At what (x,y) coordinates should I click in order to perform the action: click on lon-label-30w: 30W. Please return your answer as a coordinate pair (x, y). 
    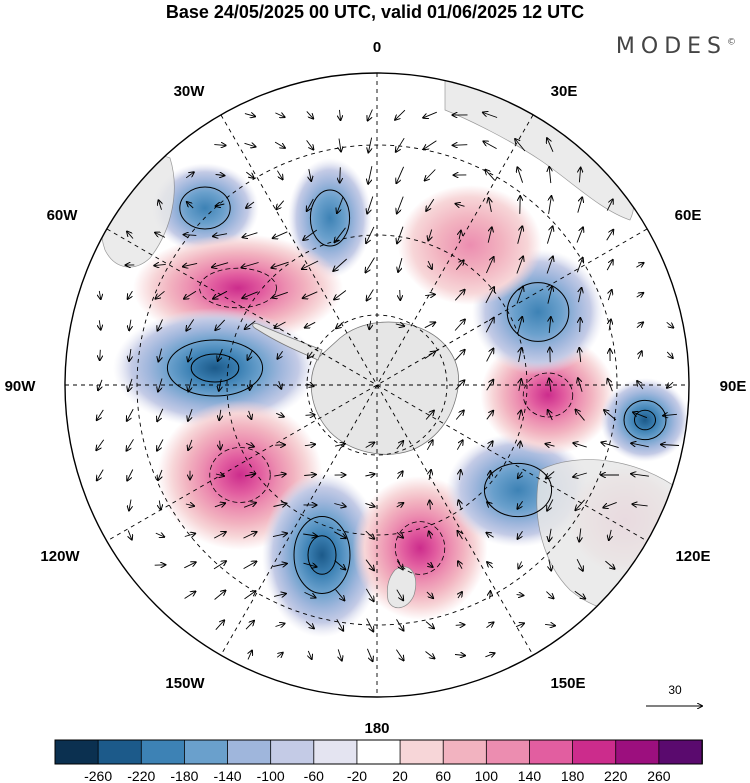
    Looking at the image, I should click on (190, 91).